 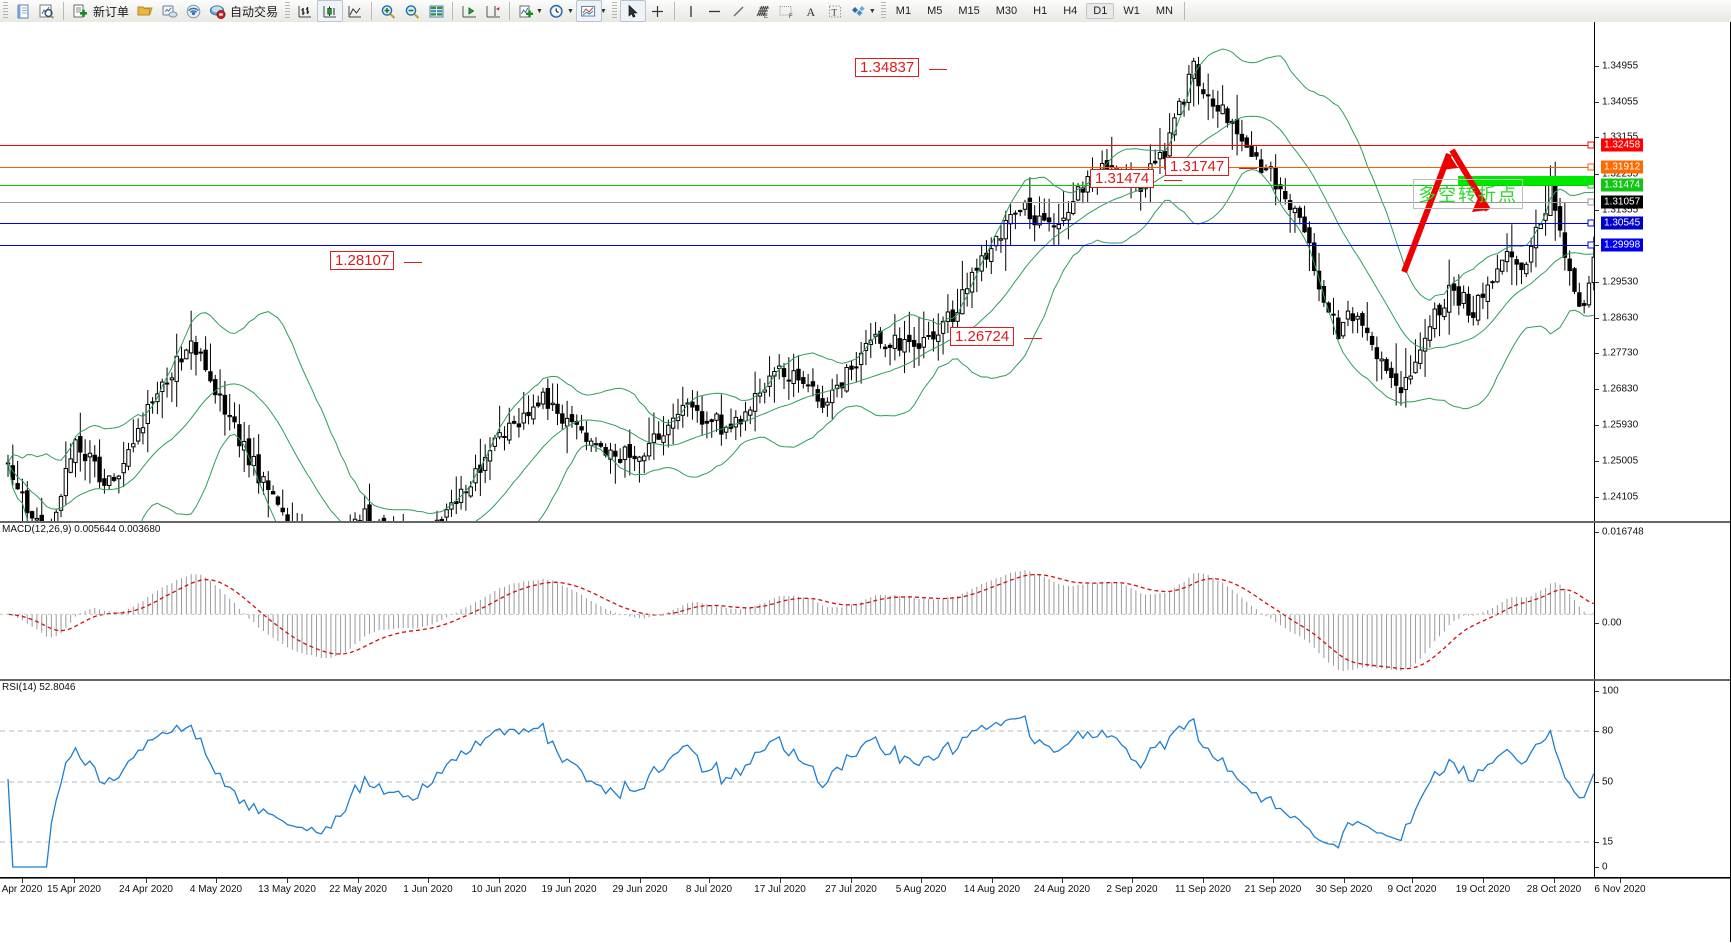 I want to click on scale-tick-label: 1.32255, so click(x=1620, y=174).